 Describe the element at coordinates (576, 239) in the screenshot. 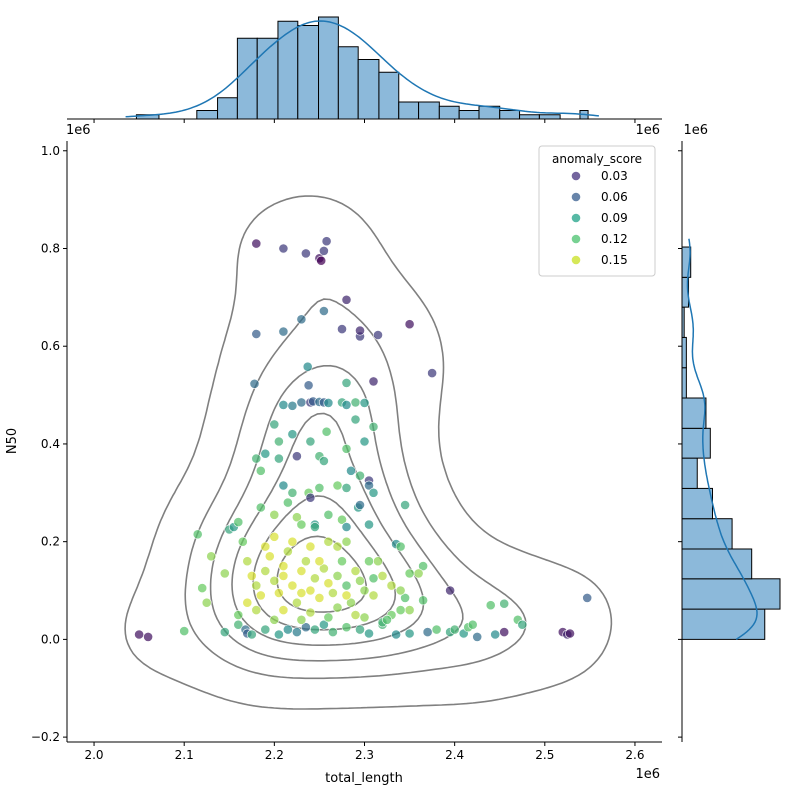

I see `legend-marker` at that location.